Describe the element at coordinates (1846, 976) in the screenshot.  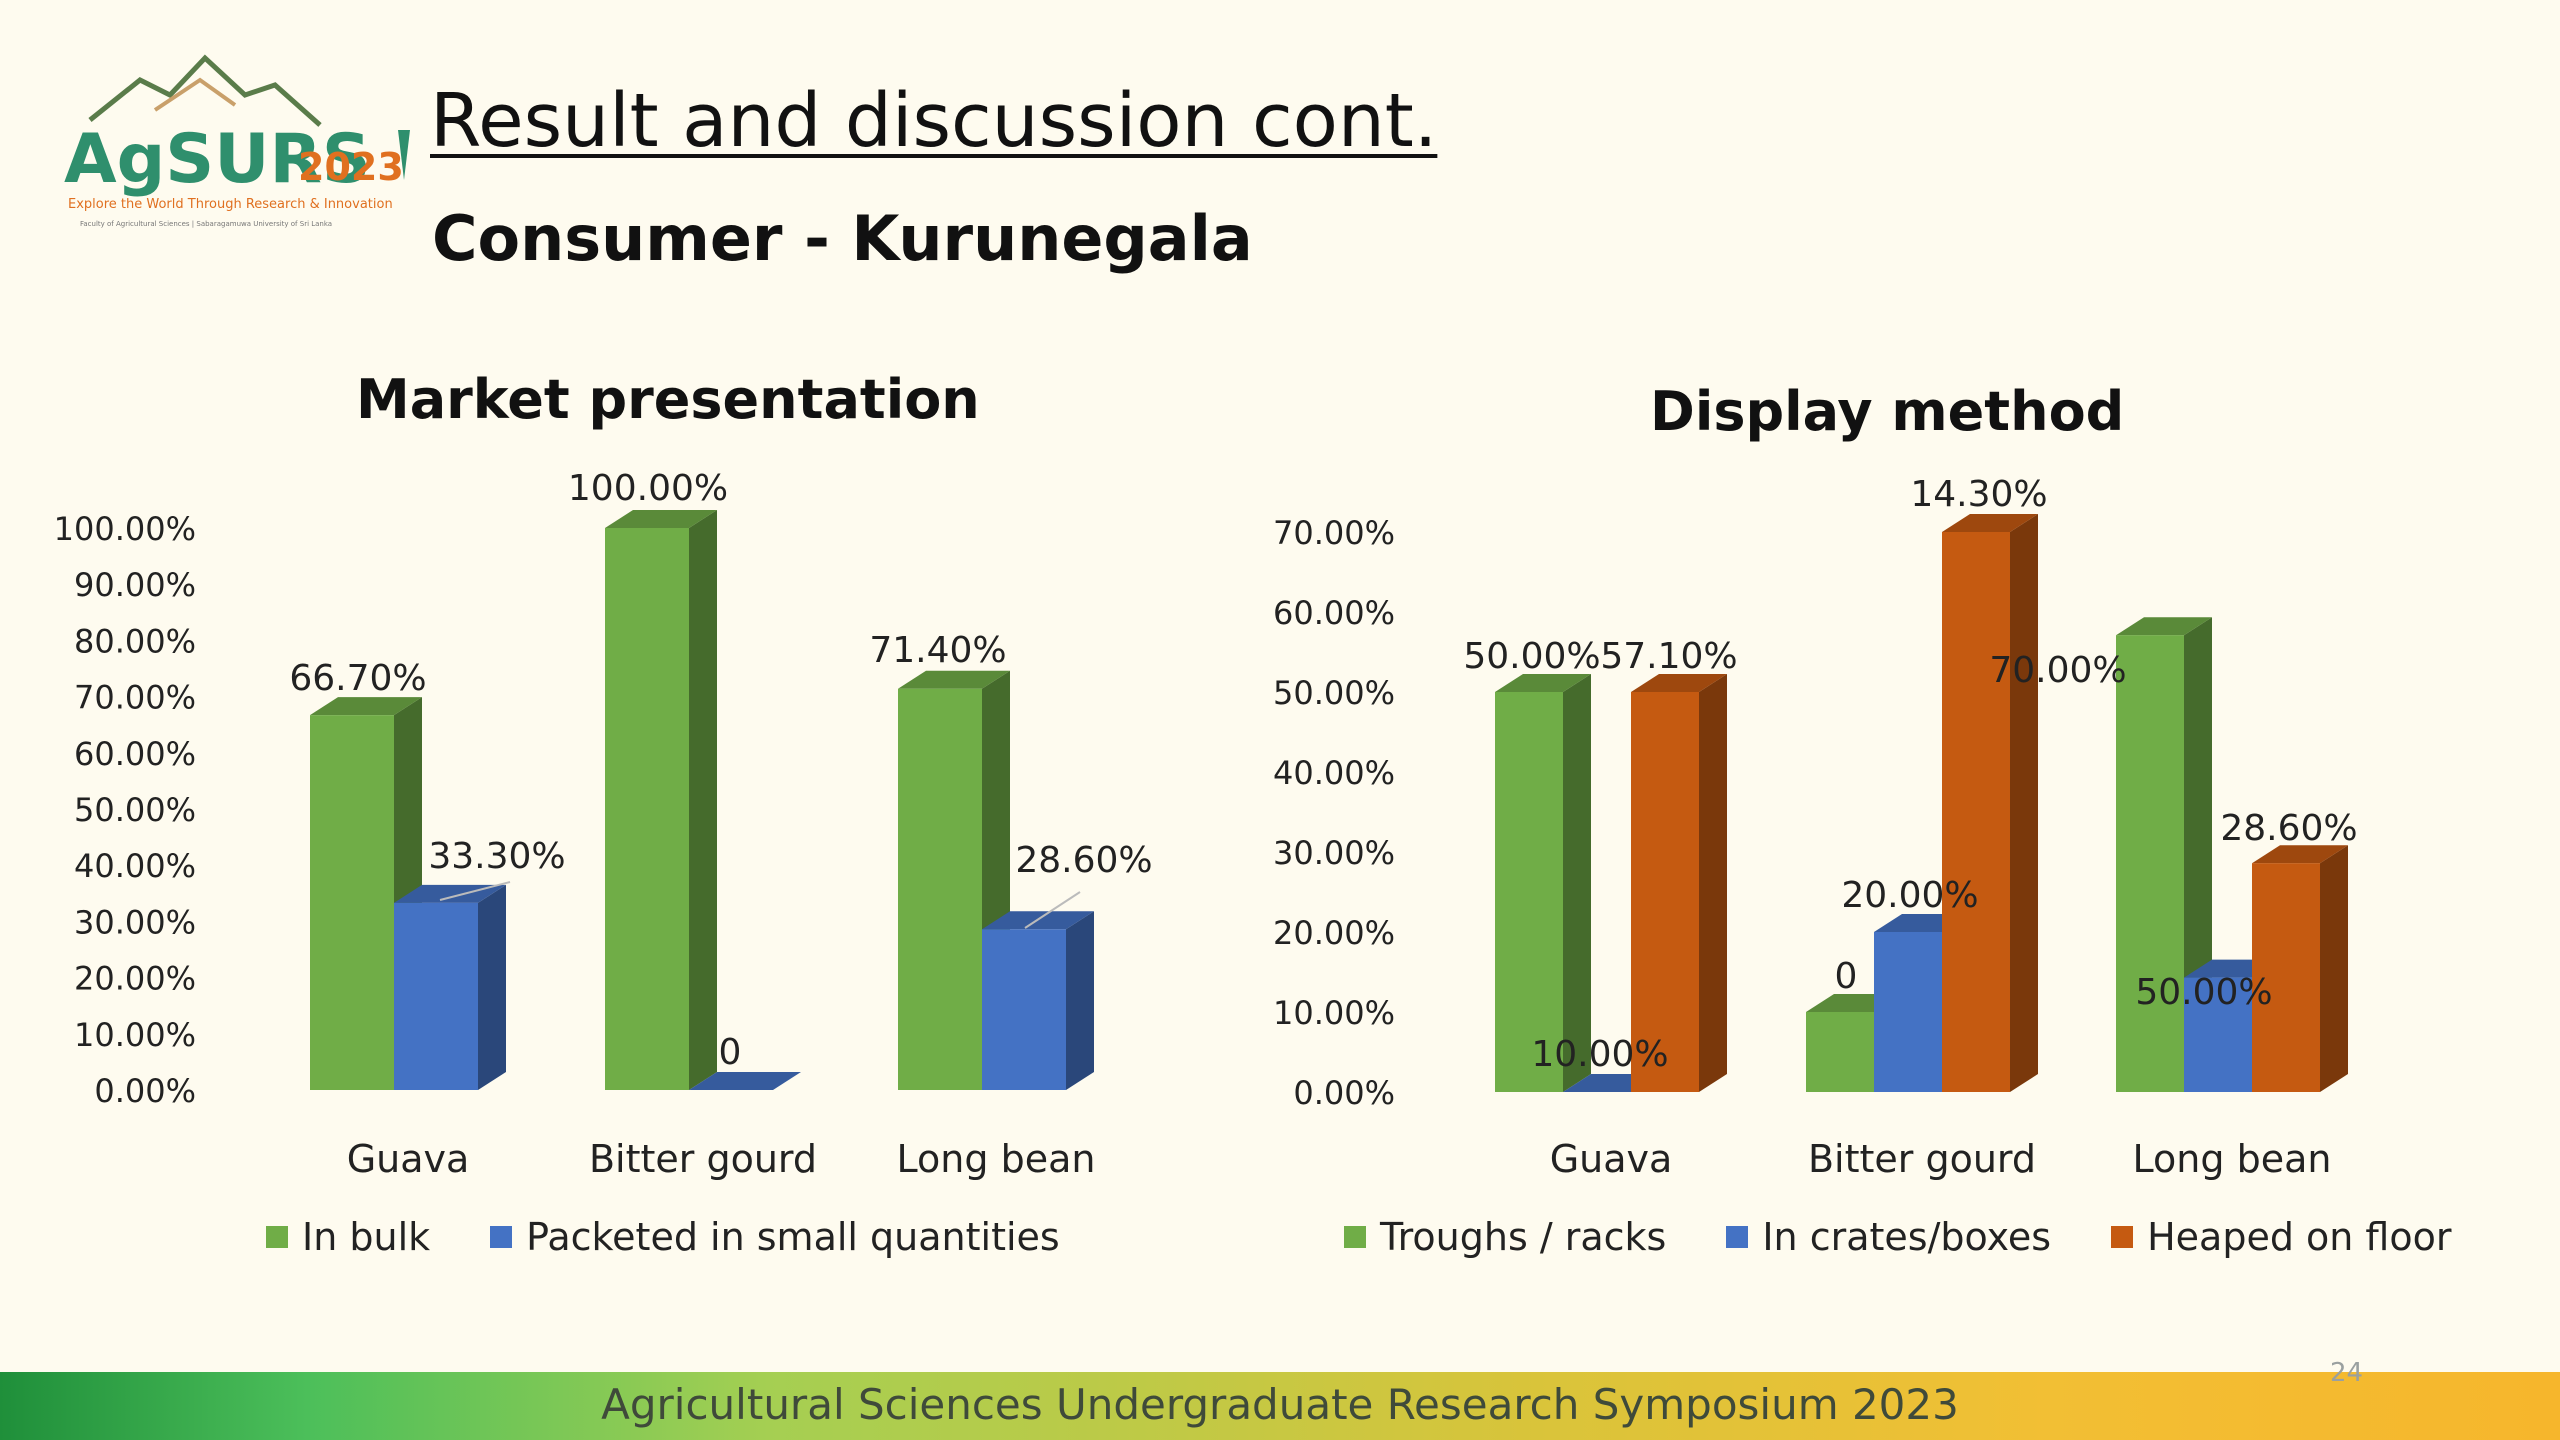
I see `data-label-in-crates-boxes-guava: 0` at that location.